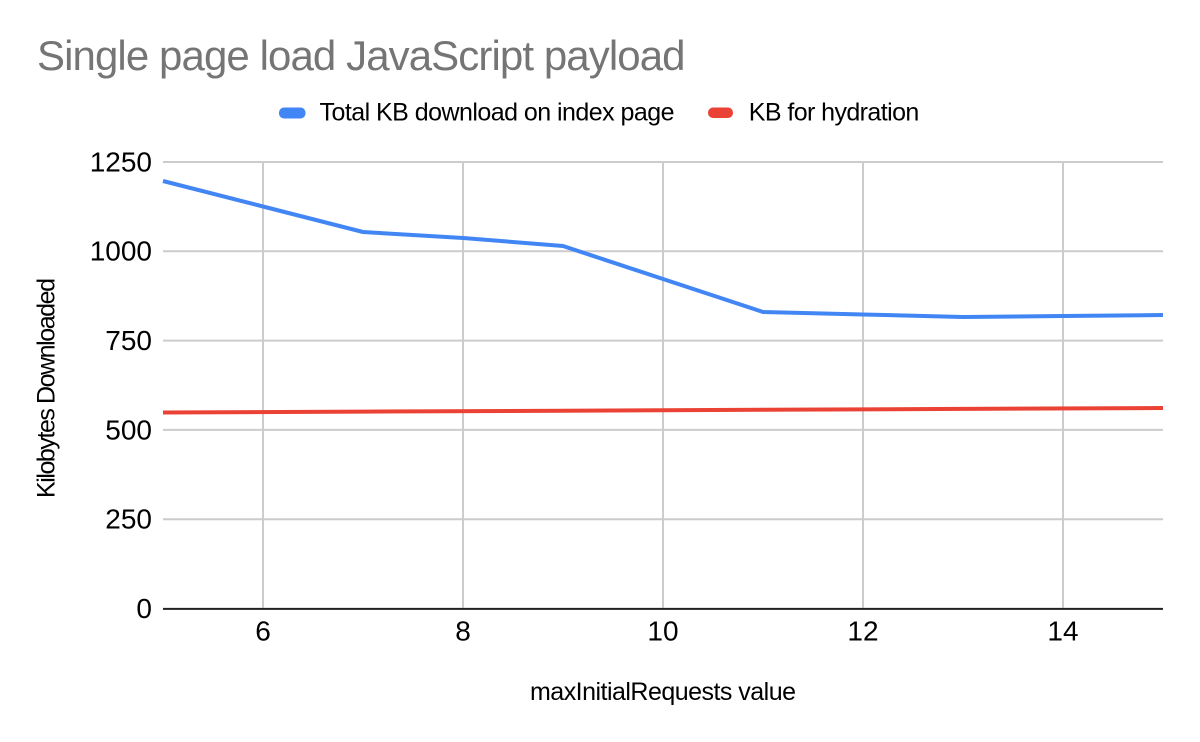 Image resolution: width=1200 pixels, height=742 pixels. I want to click on svg-text: KB for hydration, so click(834, 113).